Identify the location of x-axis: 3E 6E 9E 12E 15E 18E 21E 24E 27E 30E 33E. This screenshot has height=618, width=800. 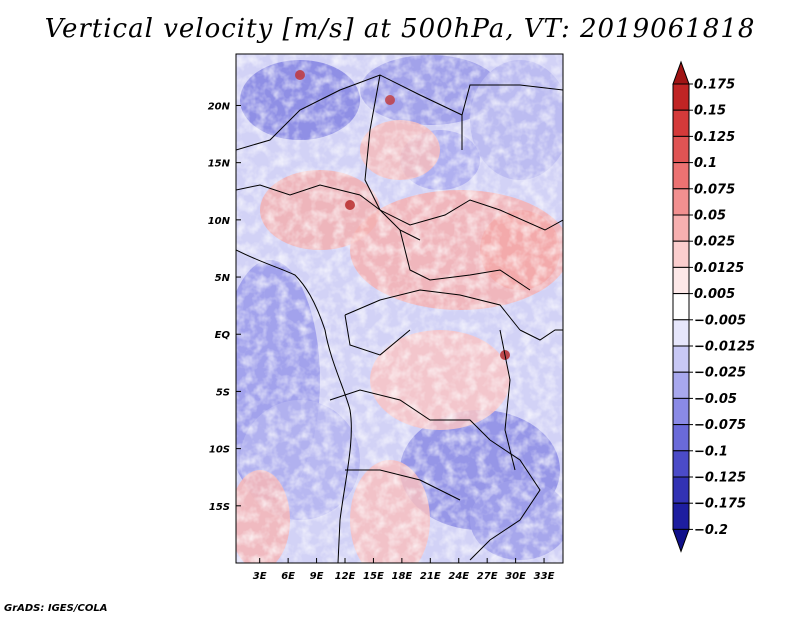
(404, 570).